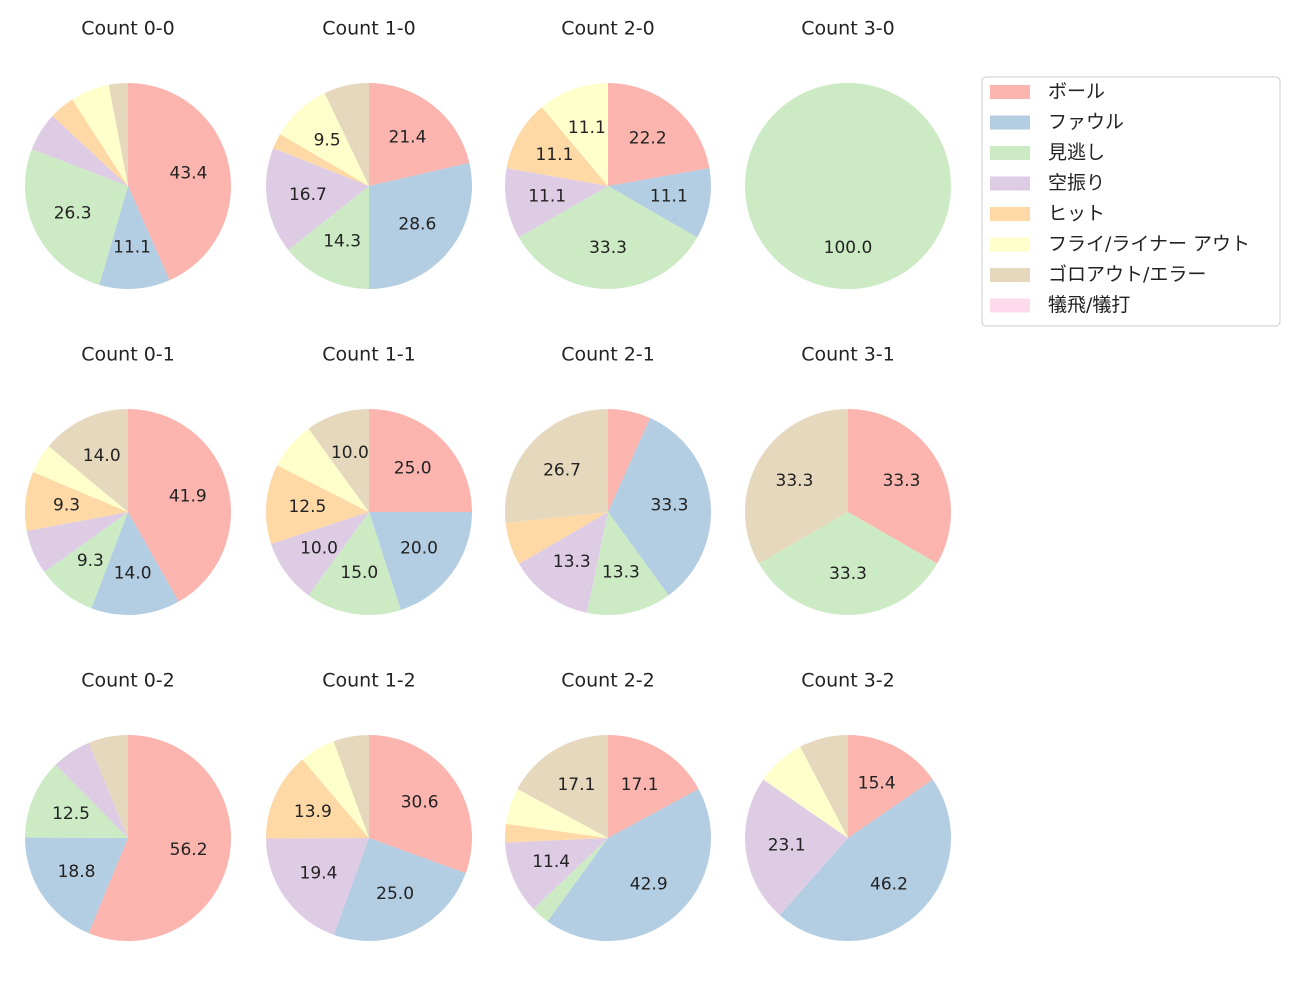 The width and height of the screenshot is (1300, 1000). I want to click on slice-label: 15.0, so click(359, 573).